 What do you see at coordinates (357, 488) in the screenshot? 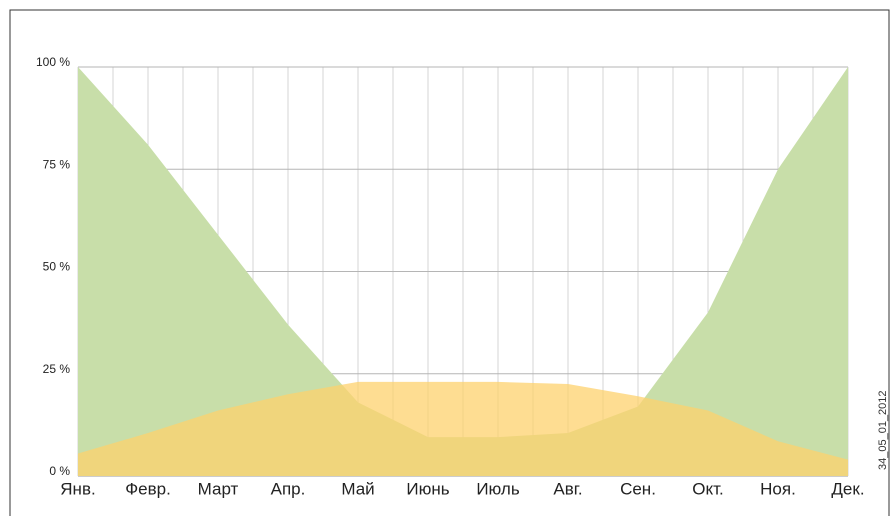
I see `x-tick-label: Май` at bounding box center [357, 488].